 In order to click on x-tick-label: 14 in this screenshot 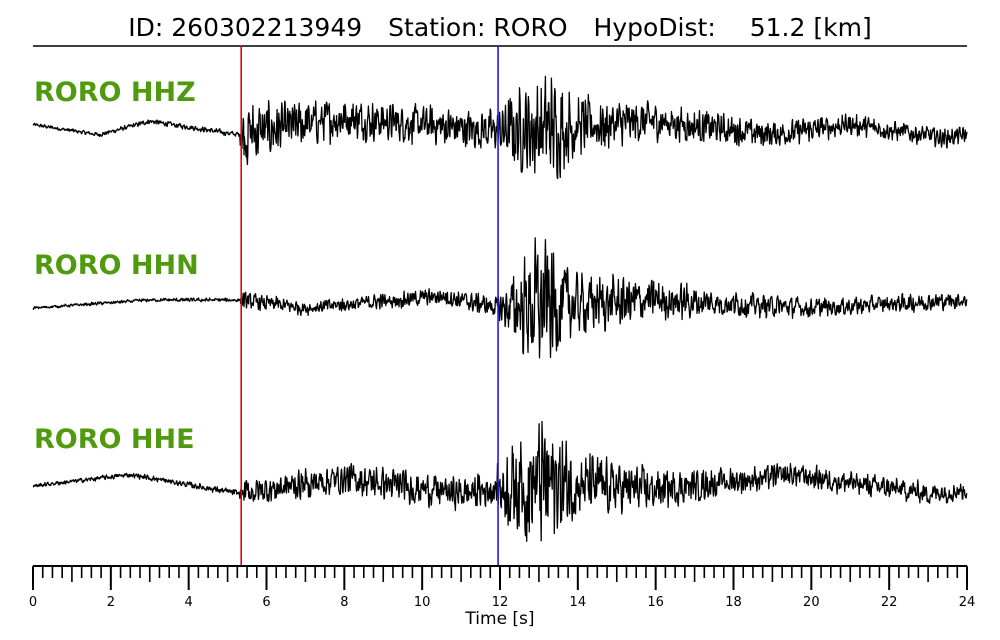, I will do `click(578, 602)`.